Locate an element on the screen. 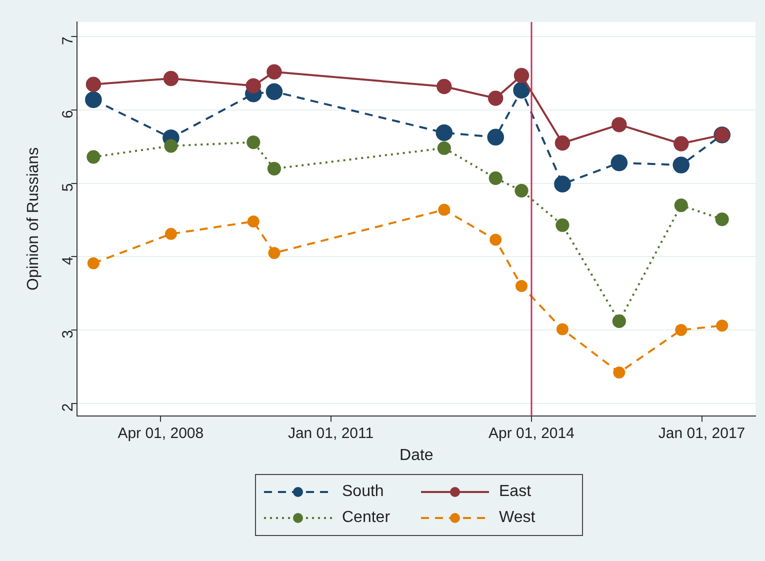 Image resolution: width=765 pixels, height=561 pixels. legend-label: Center is located at coordinates (366, 518).